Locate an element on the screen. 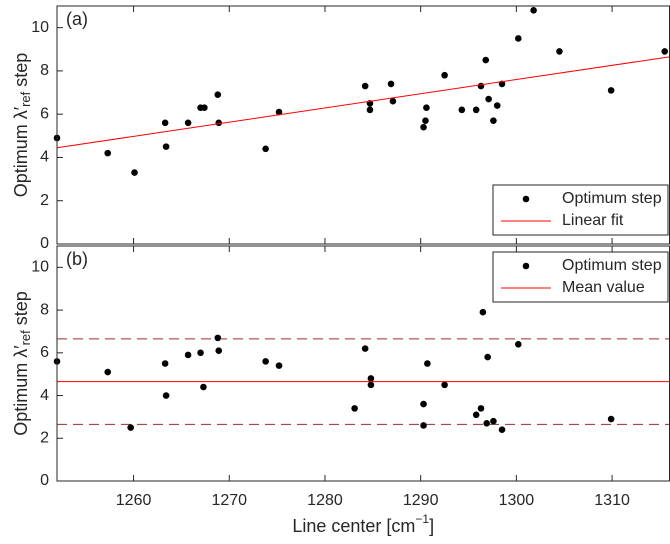 This screenshot has width=670, height=544. x-tick-label: 1300 is located at coordinates (517, 500).